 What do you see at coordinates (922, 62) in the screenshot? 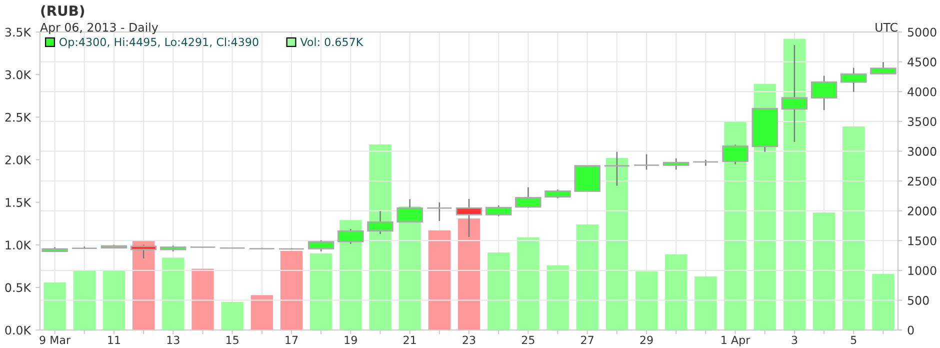
I see `y2-tick-label: 4500` at bounding box center [922, 62].